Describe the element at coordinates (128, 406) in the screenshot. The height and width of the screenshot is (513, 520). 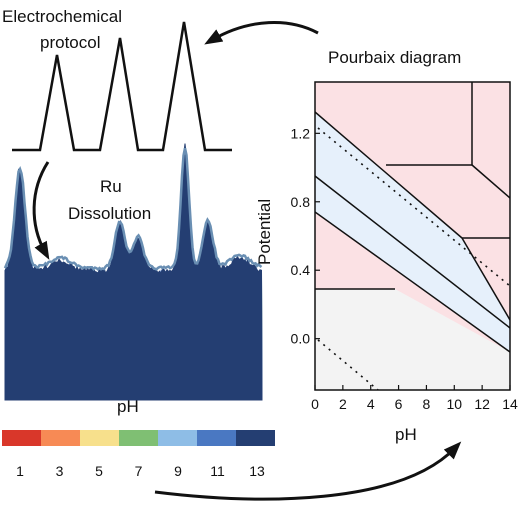
I see `spectra-ph-label: pH` at that location.